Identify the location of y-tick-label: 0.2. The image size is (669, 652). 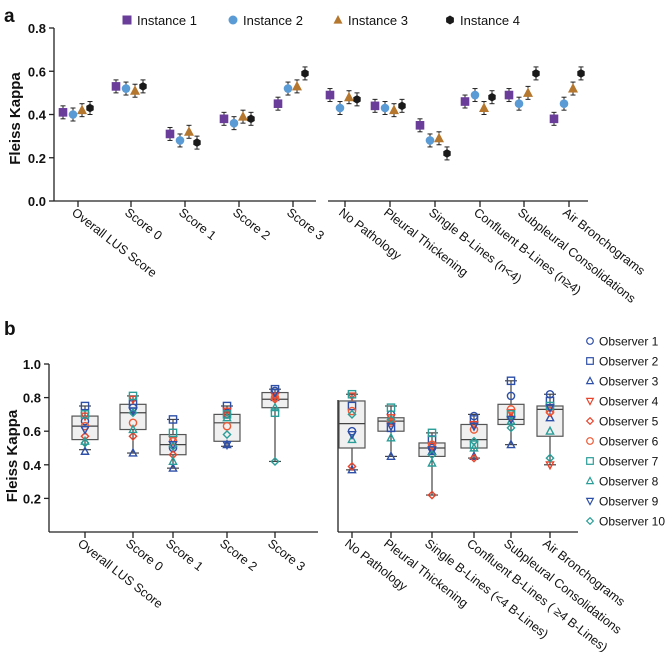
(32, 498).